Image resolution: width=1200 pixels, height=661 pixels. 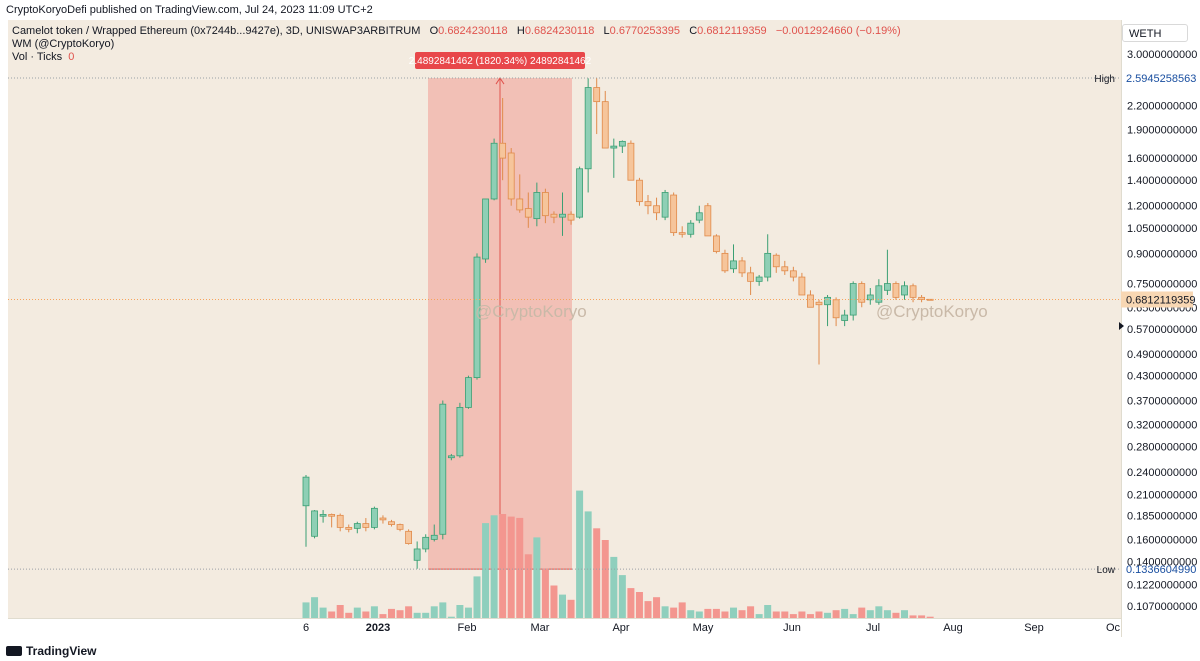 What do you see at coordinates (1161, 570) in the screenshot?
I see `low-value: 0.1336604990` at bounding box center [1161, 570].